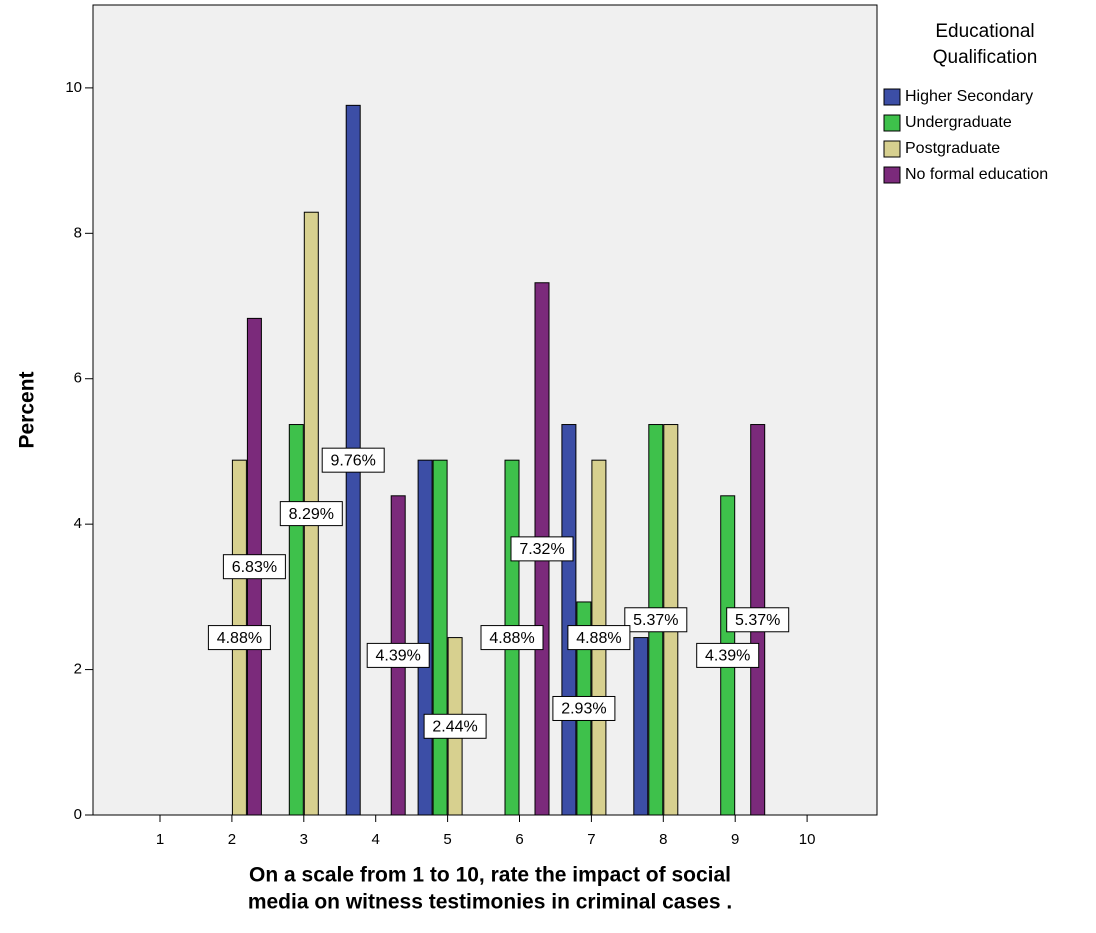 The height and width of the screenshot is (933, 1096). What do you see at coordinates (78, 814) in the screenshot?
I see `y-tick-label: 0` at bounding box center [78, 814].